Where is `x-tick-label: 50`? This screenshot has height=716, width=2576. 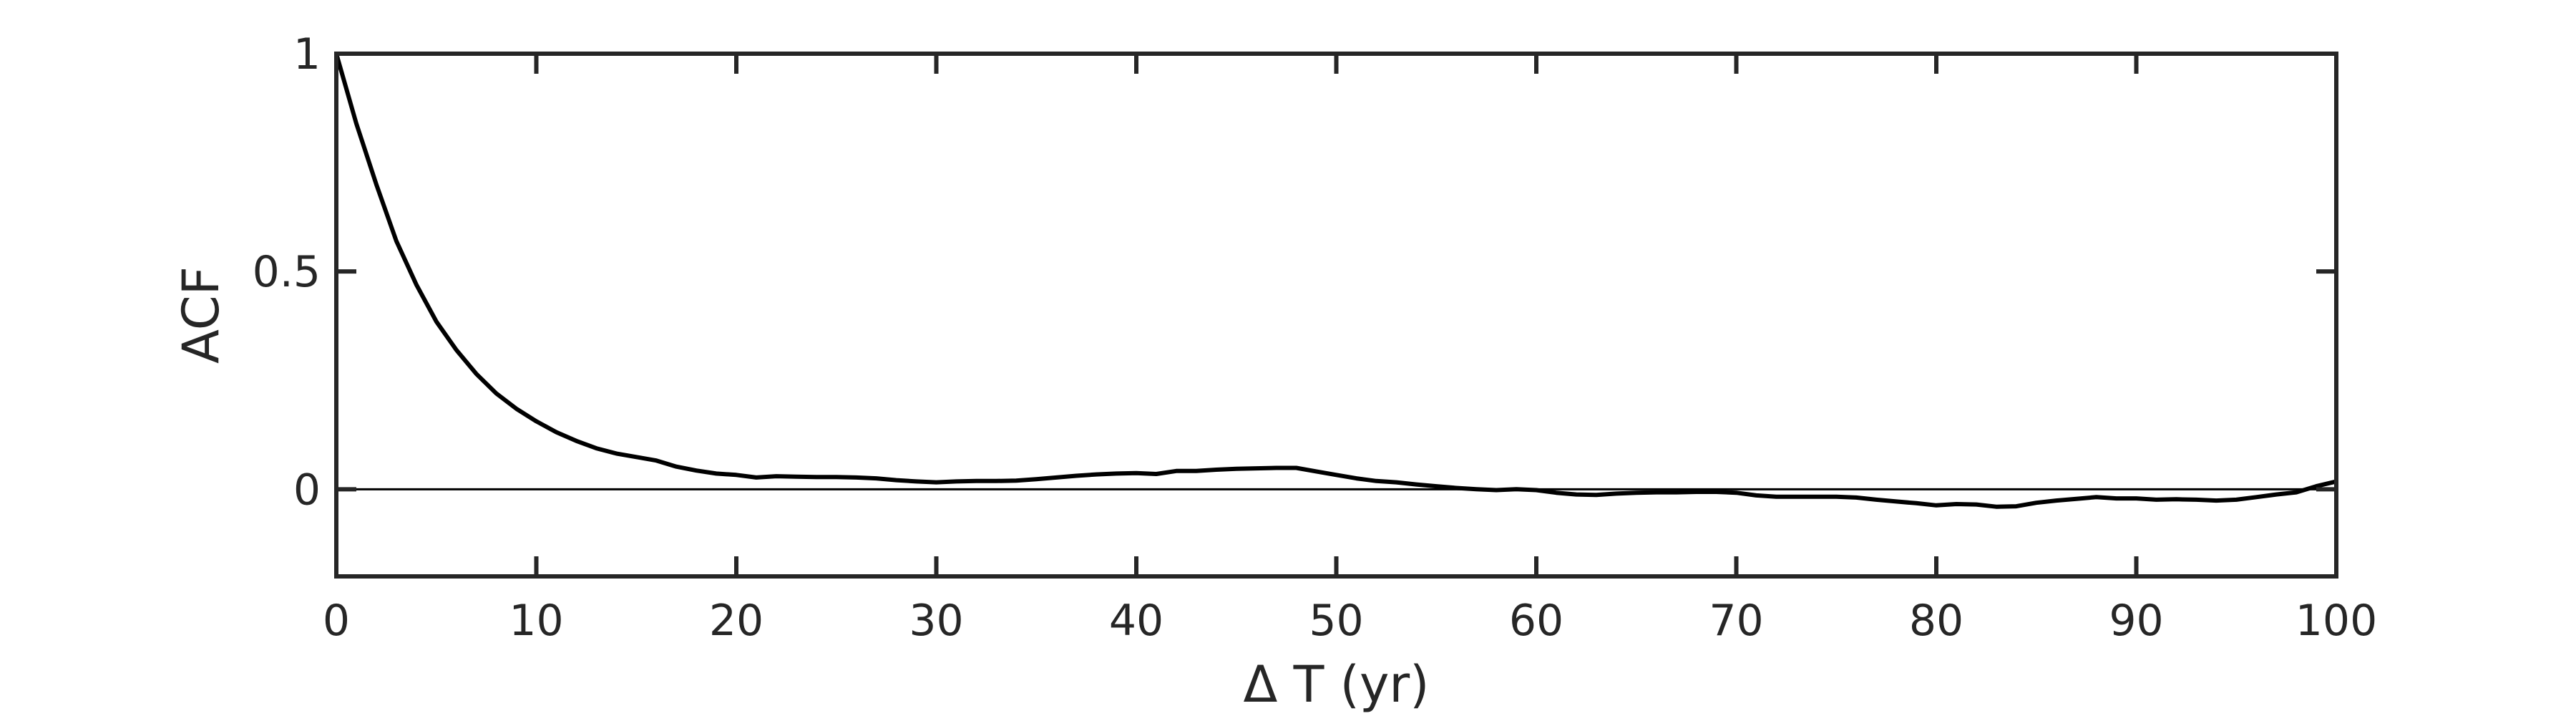 x-tick-label: 50 is located at coordinates (1336, 621).